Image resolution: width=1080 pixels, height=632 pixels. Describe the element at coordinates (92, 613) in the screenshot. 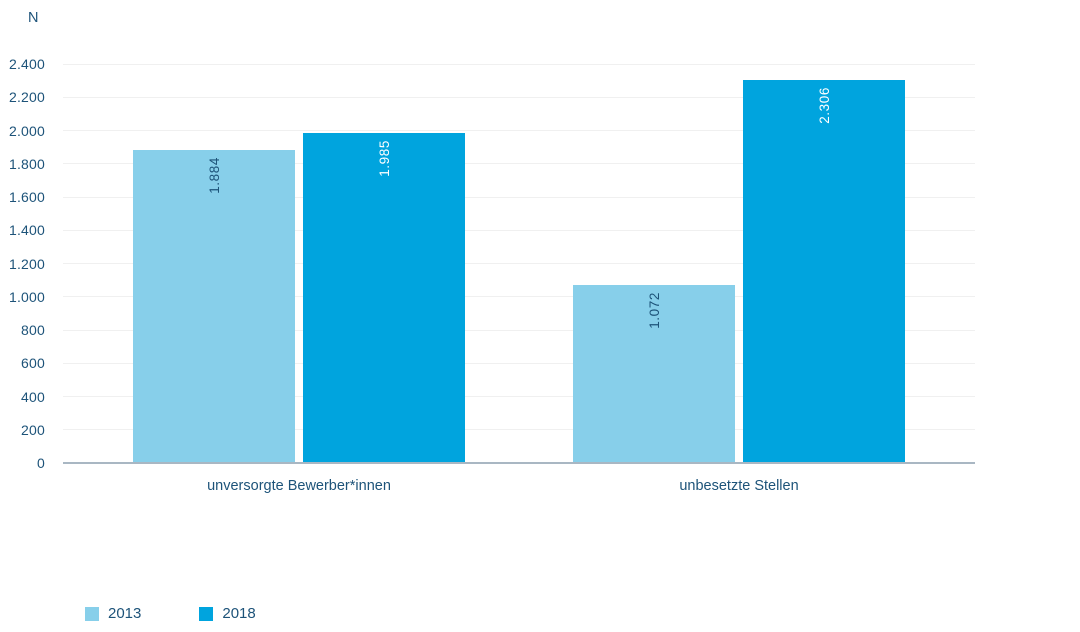

I see `legend-swatch-2013` at that location.